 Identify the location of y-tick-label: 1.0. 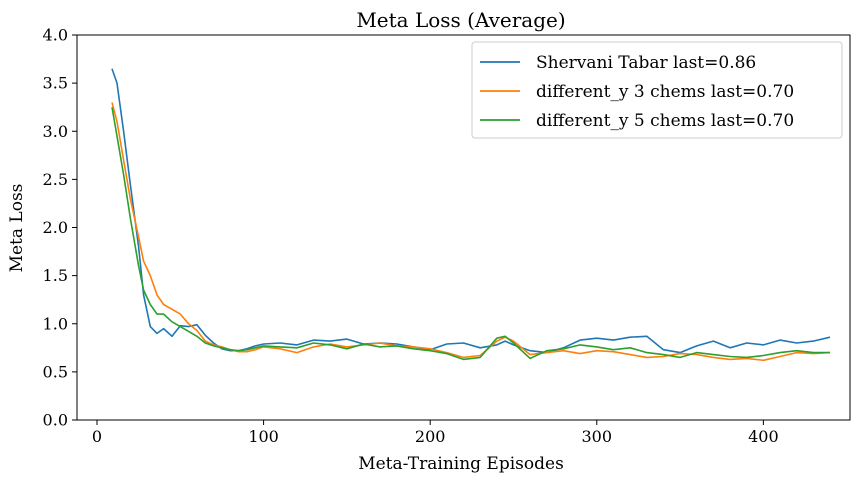
(55, 323).